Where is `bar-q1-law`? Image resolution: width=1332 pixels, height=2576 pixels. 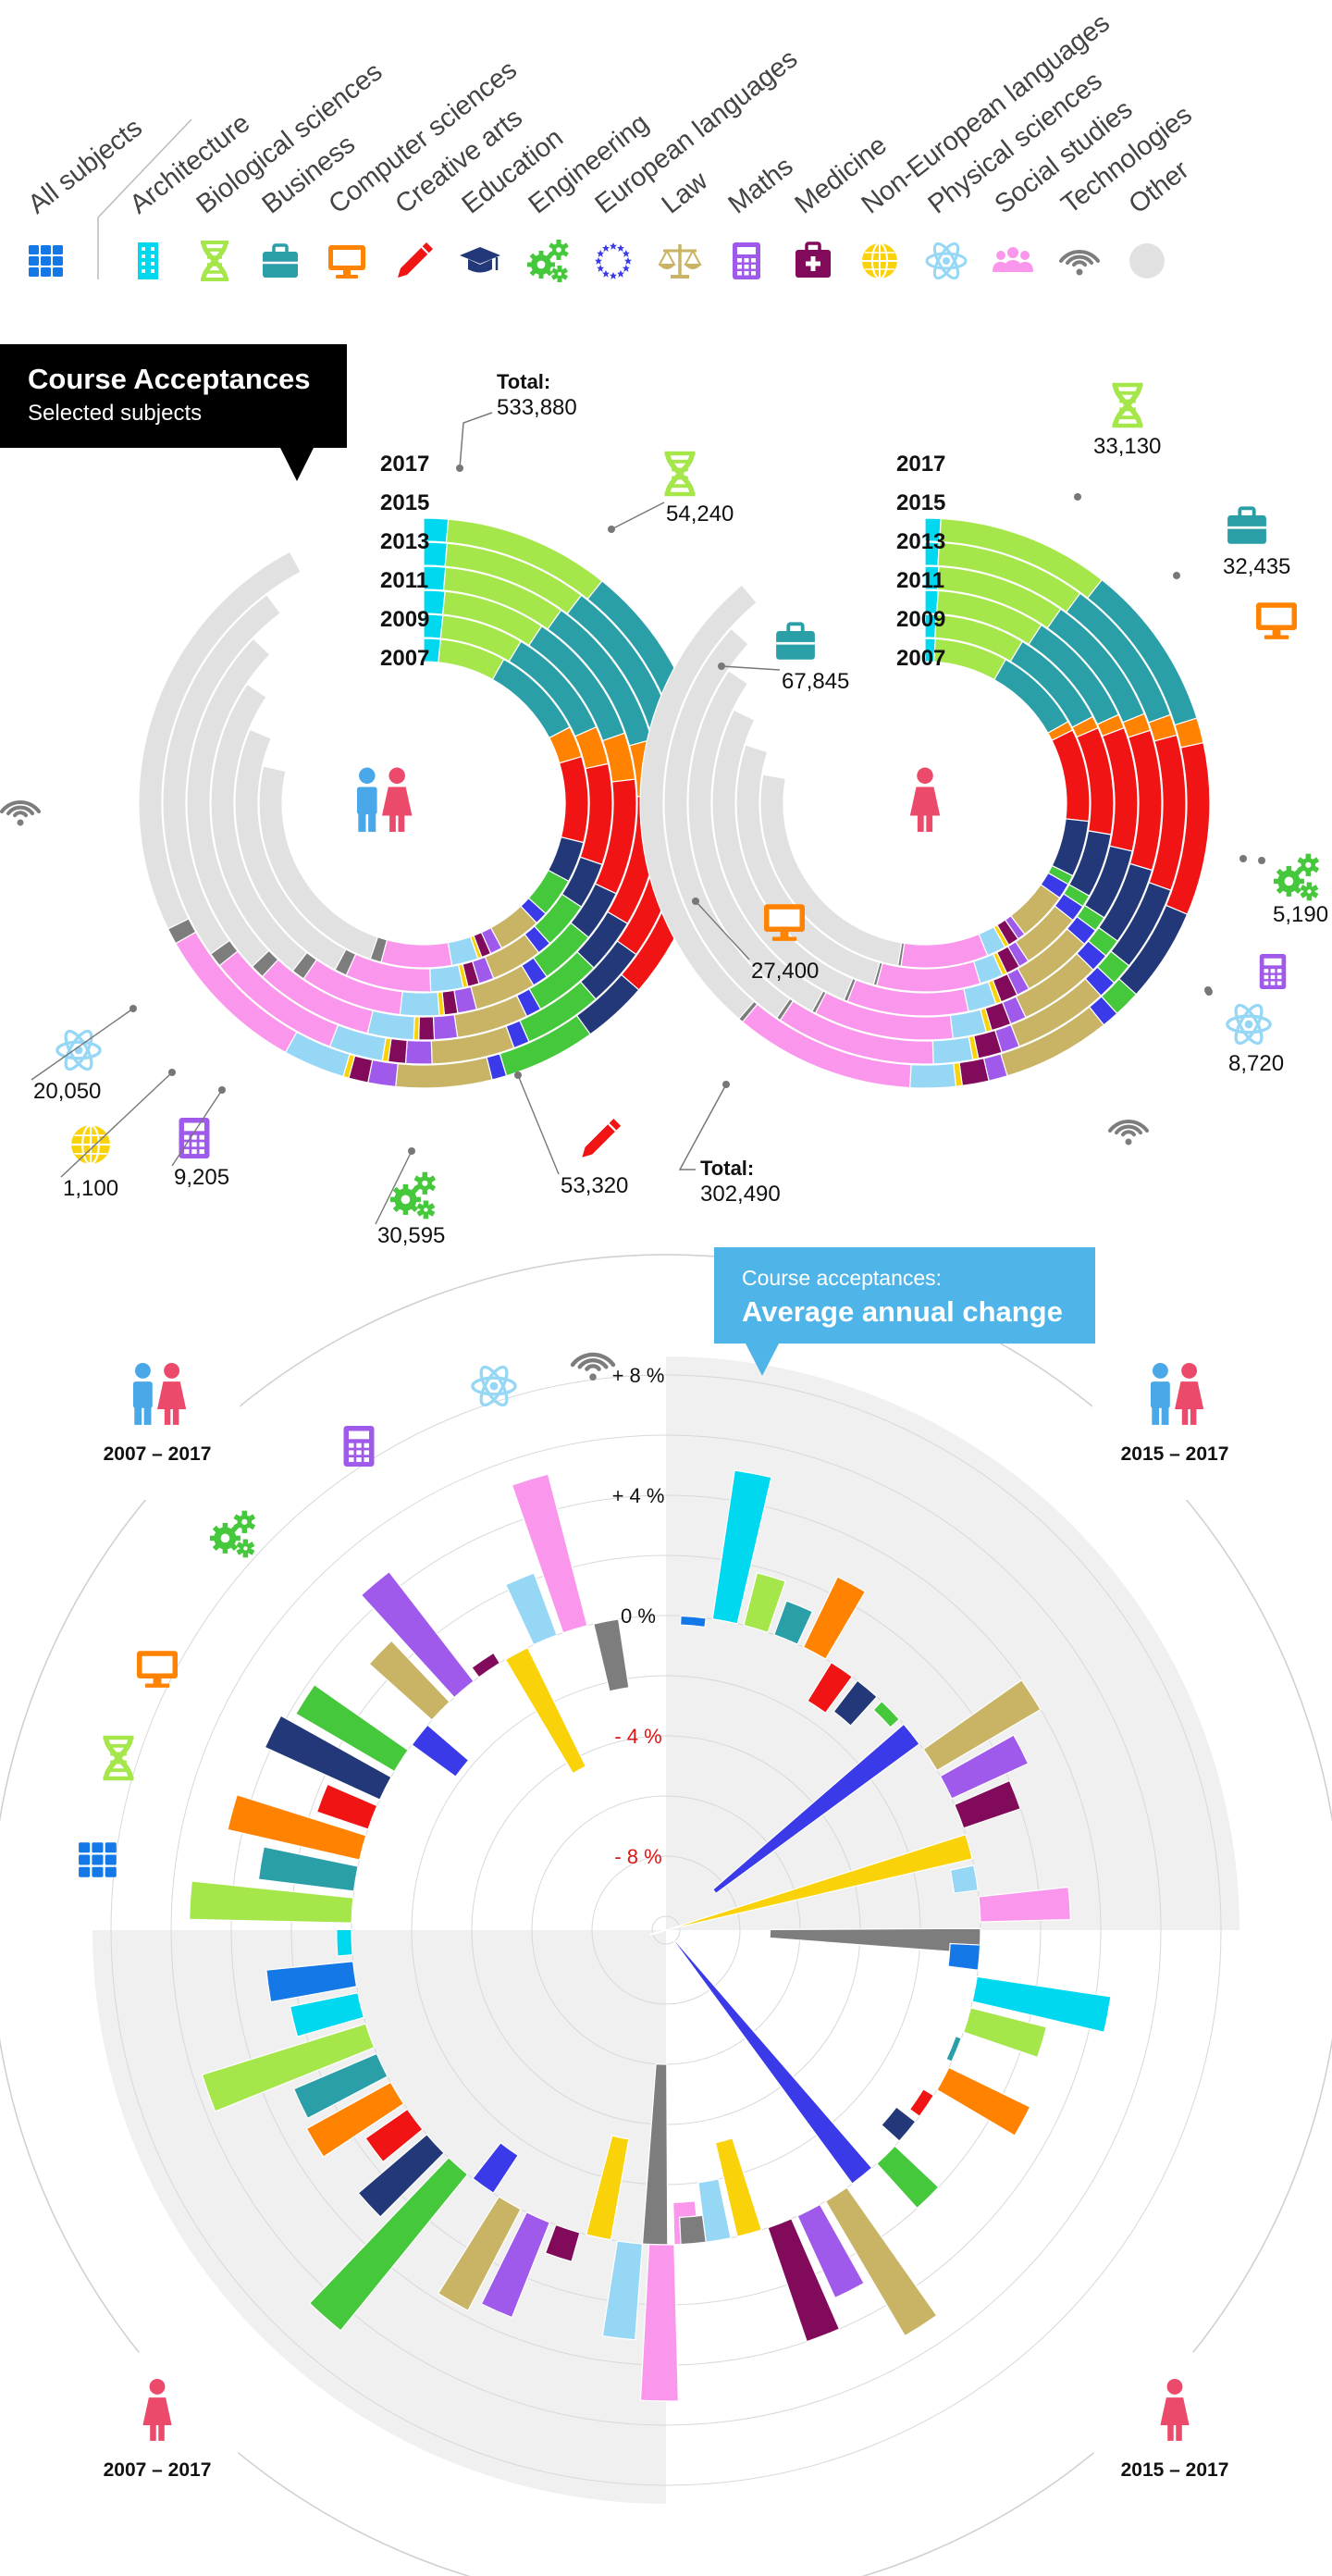 bar-q1-law is located at coordinates (409, 1681).